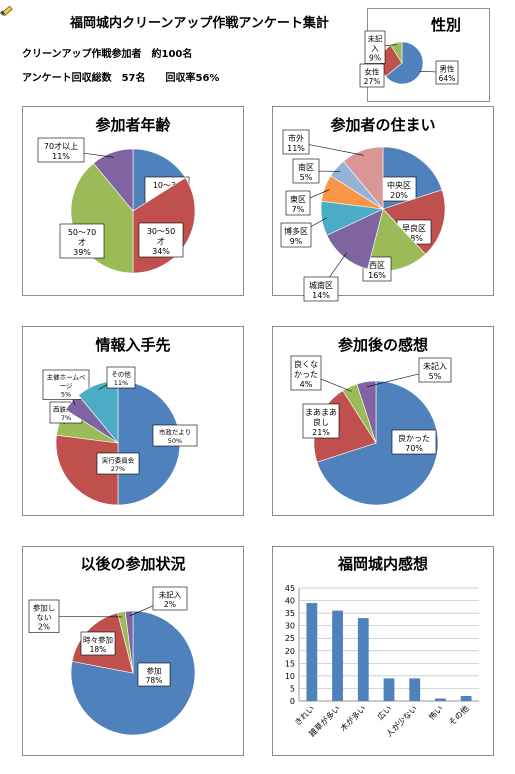 The image size is (515, 774). What do you see at coordinates (82, 232) in the screenshot?
I see `slice-label: 50～70` at bounding box center [82, 232].